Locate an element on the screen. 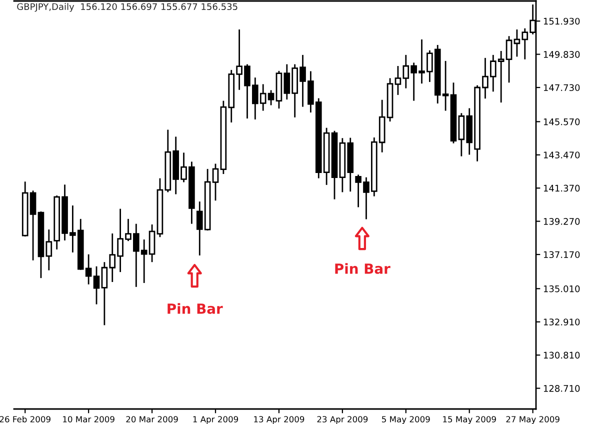 The height and width of the screenshot is (424, 601). y-tick-label: 139.270 is located at coordinates (562, 221).